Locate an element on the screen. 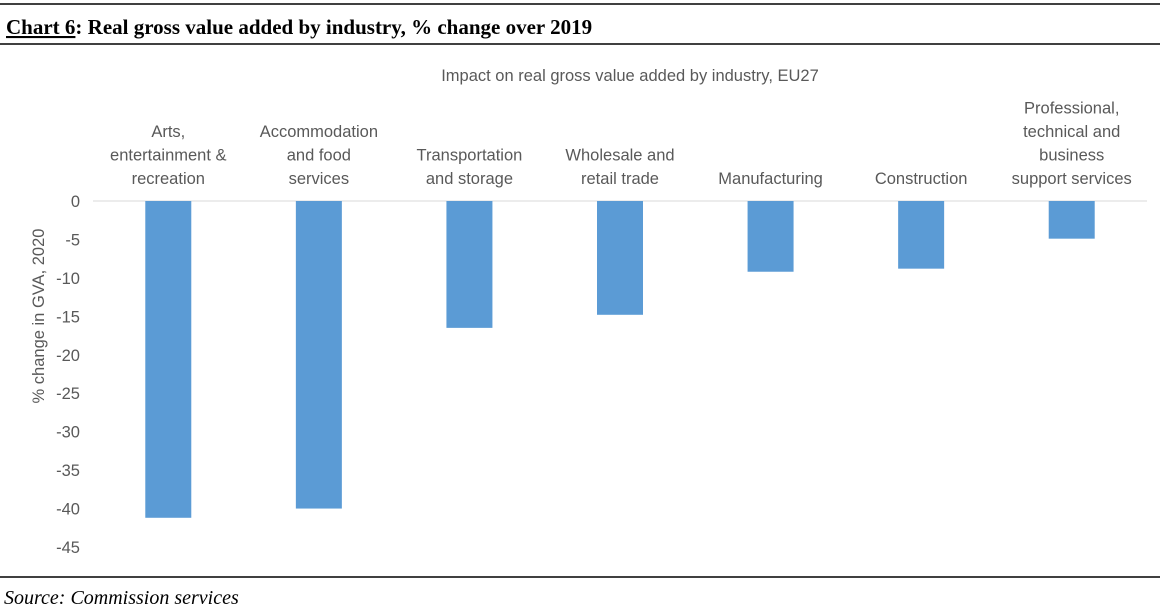 The image size is (1160, 610). source: Source: Commission services is located at coordinates (121, 598).